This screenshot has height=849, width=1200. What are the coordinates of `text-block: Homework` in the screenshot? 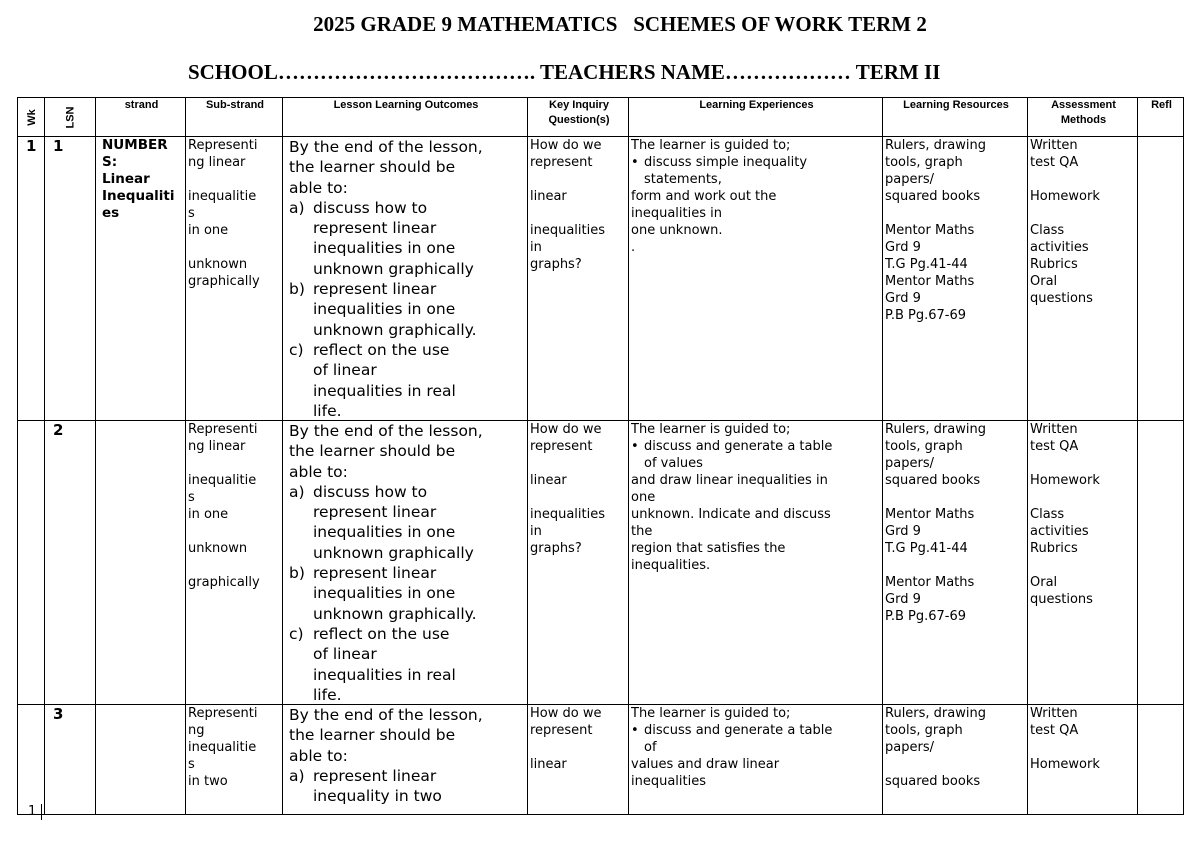 It's located at (1083, 480).